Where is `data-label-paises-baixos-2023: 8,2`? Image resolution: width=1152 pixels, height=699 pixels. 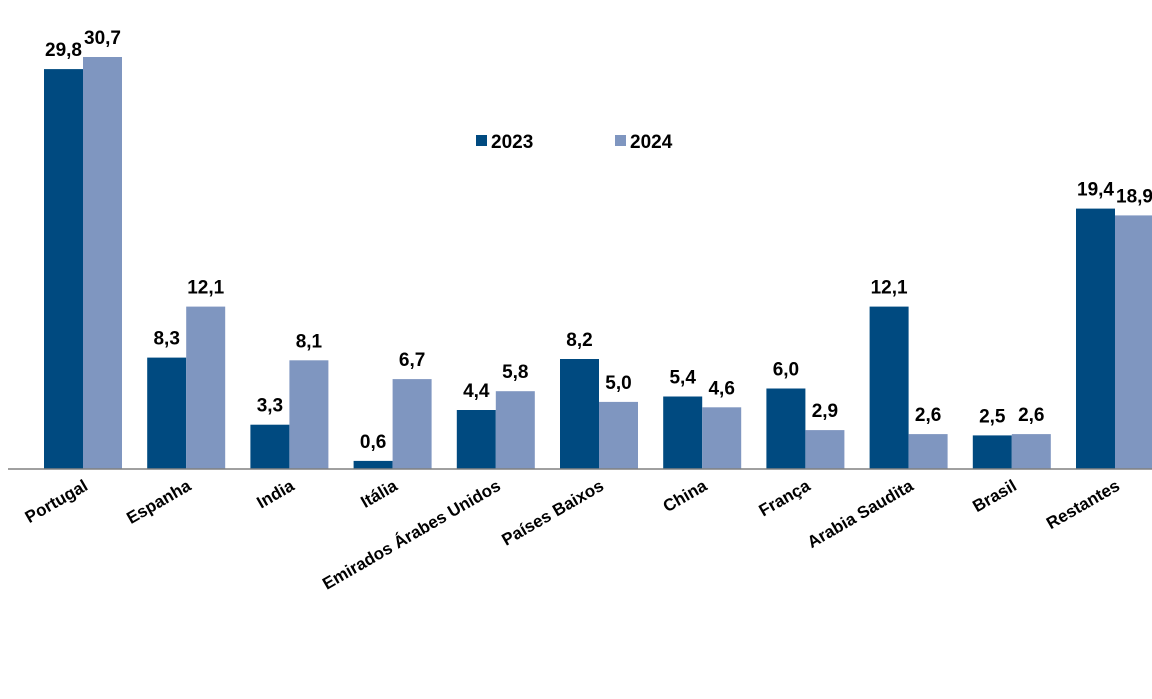
data-label-paises-baixos-2023: 8,2 is located at coordinates (579, 340).